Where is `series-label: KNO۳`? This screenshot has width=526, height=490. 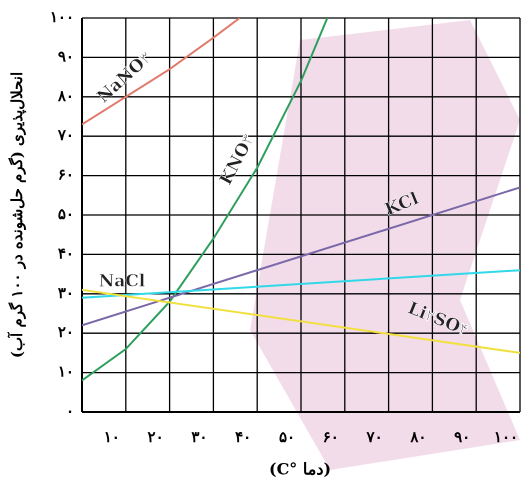 series-label: KNO۳ is located at coordinates (237, 159).